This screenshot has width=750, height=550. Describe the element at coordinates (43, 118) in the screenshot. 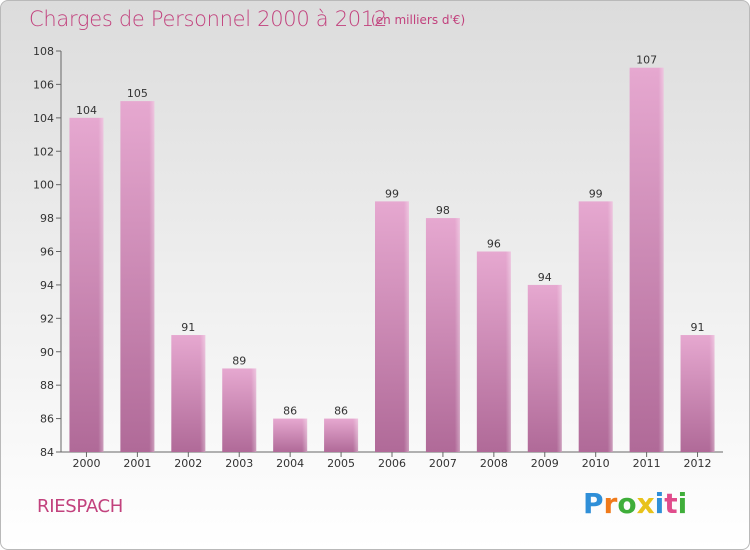

I see `y-tick-label: 104` at that location.